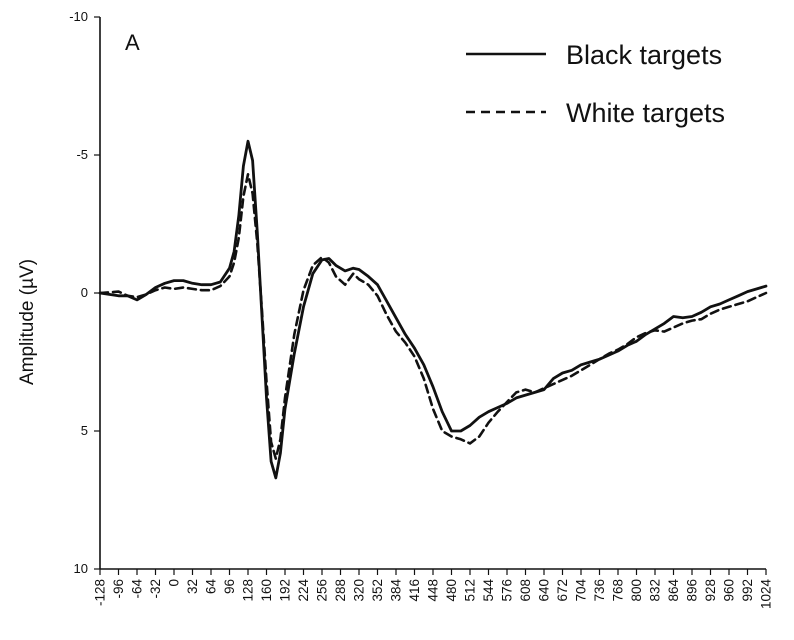 Image resolution: width=794 pixels, height=640 pixels. Describe the element at coordinates (266, 590) in the screenshot. I see `x-tick-label: 160` at that location.